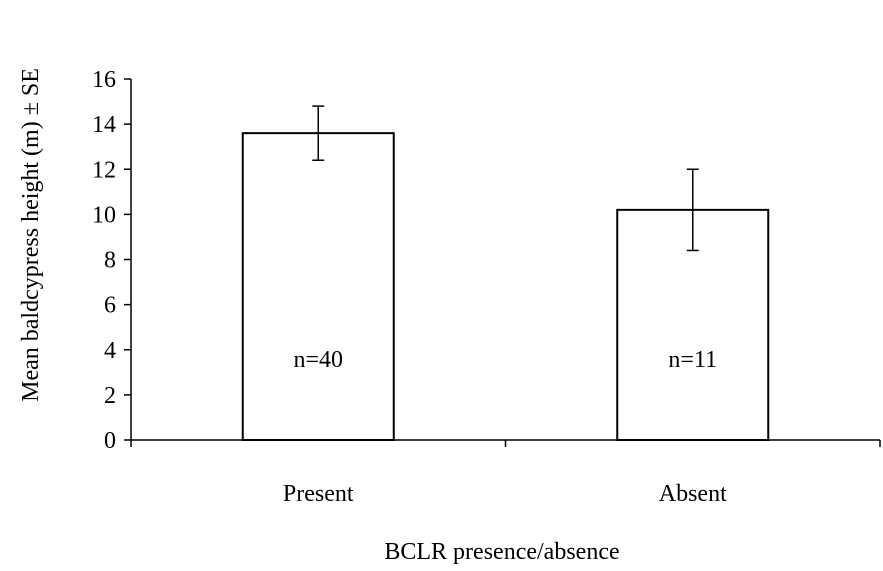 The image size is (883, 571). I want to click on y-tick-label: 2, so click(110, 396).